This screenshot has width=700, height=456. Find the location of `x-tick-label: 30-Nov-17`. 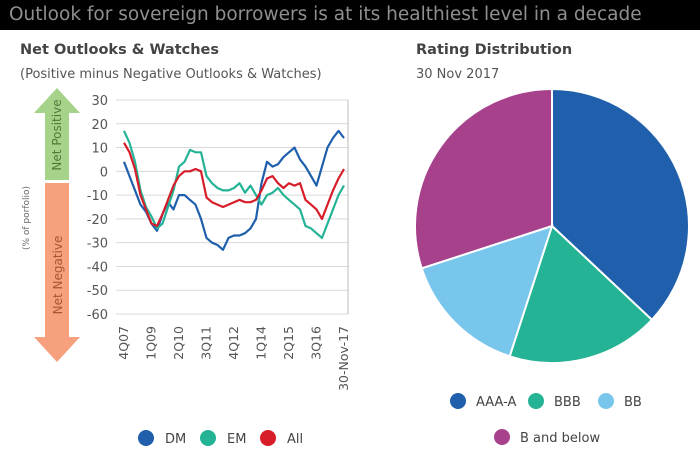

x-tick-label: 30-Nov-17 is located at coordinates (343, 358).